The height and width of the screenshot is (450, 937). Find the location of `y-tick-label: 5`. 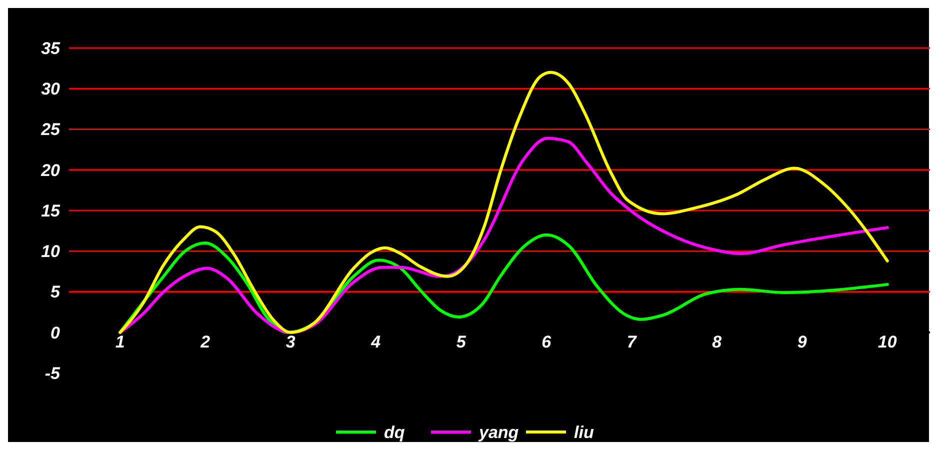

y-tick-label: 5 is located at coordinates (55, 292).